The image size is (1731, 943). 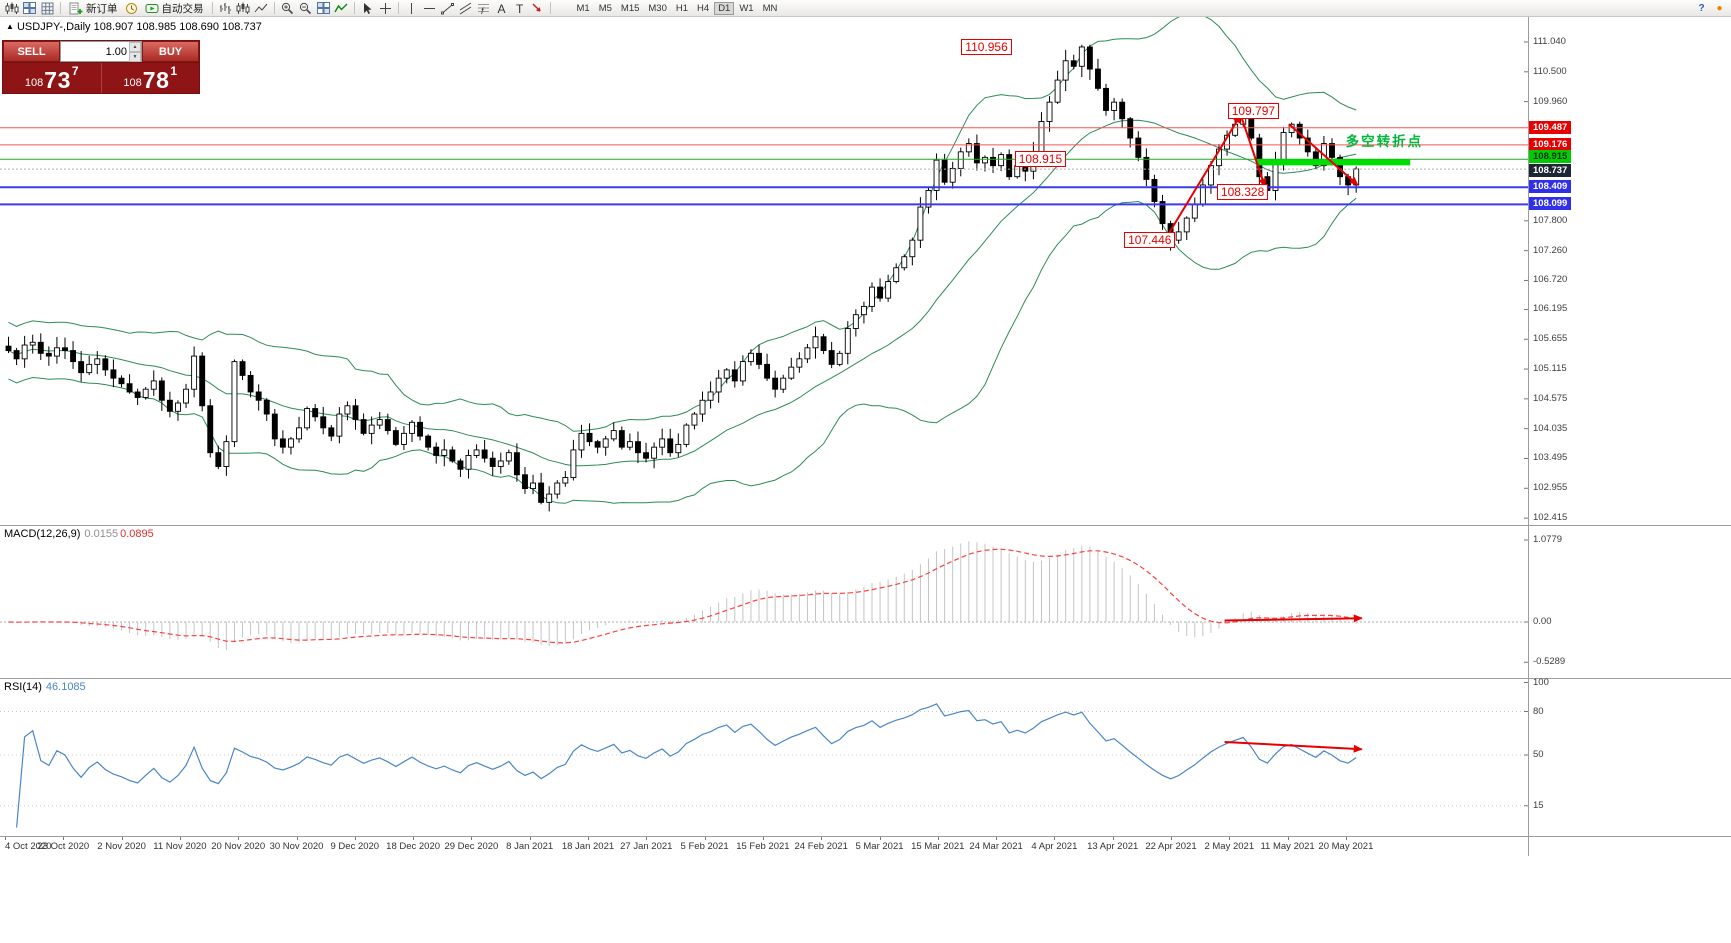 I want to click on label-icon: T, so click(x=519, y=8).